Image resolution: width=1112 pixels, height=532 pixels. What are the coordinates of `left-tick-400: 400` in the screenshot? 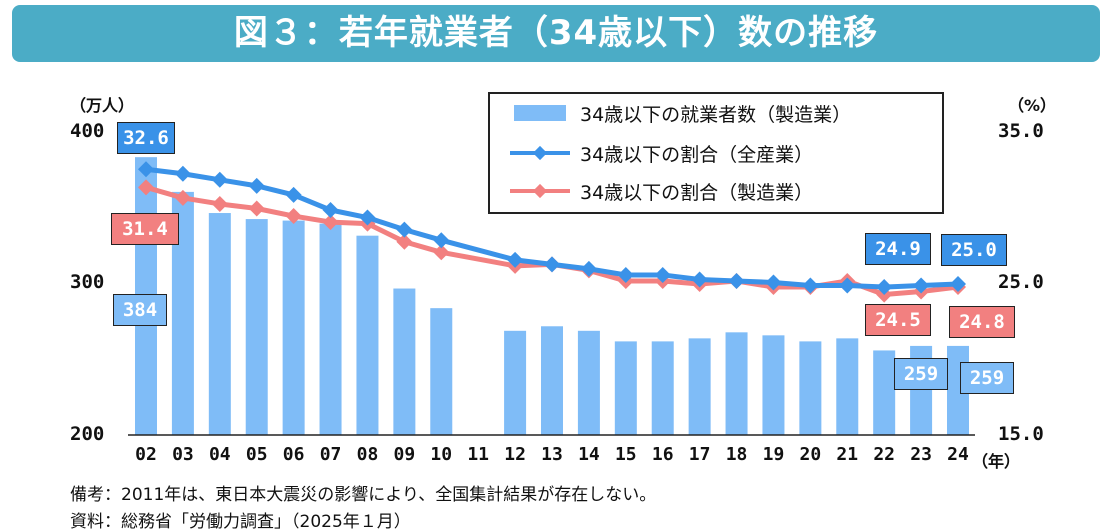 It's located at (87, 131).